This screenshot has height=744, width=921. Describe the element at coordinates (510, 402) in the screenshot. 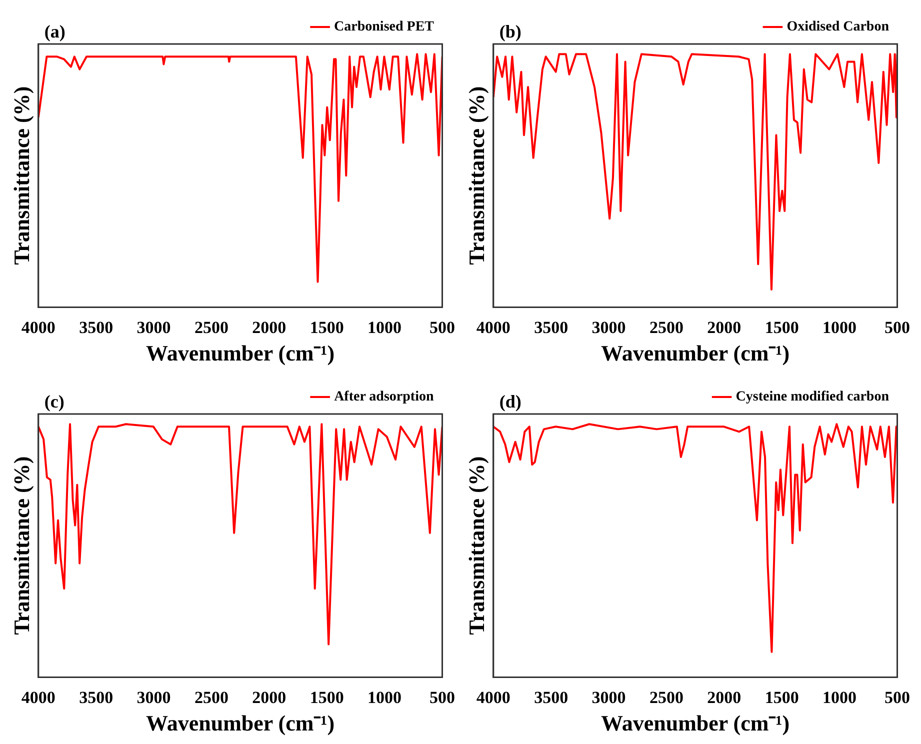

I see `text: (d)` at that location.